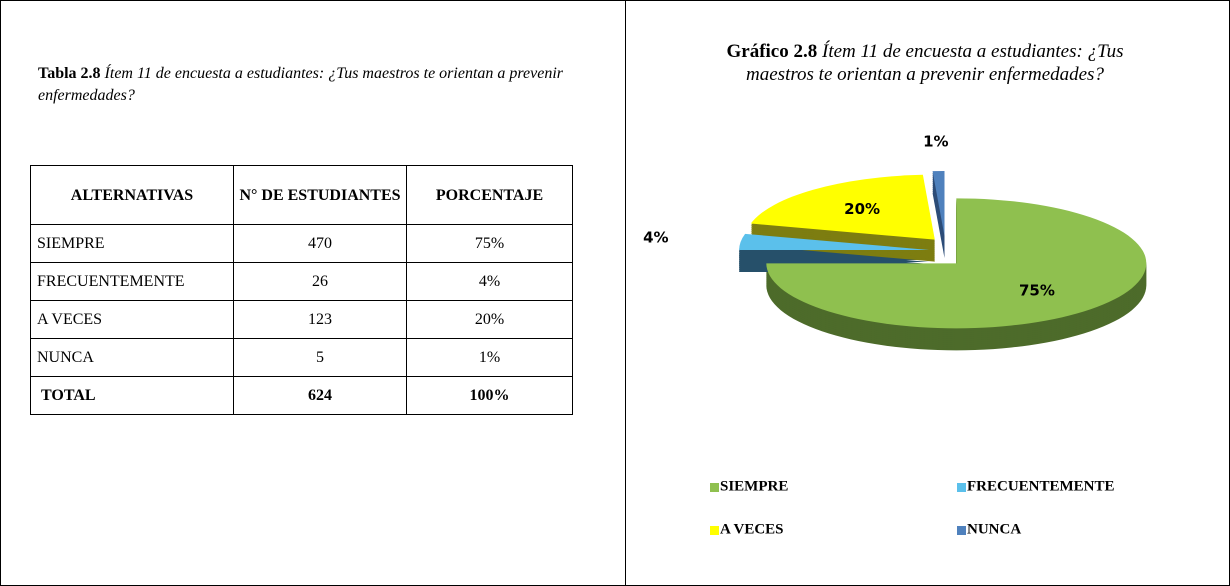 The height and width of the screenshot is (586, 1230). What do you see at coordinates (320, 243) in the screenshot?
I see `table-cell: 470` at bounding box center [320, 243].